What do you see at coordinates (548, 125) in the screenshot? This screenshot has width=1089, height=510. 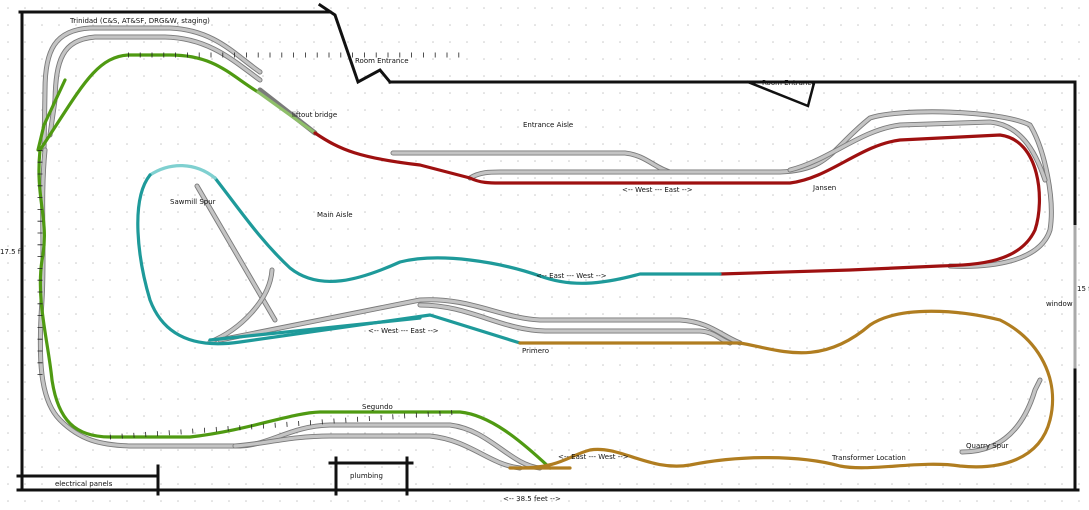 I see `entrance-aisle-label: Entrance Aisle` at bounding box center [548, 125].